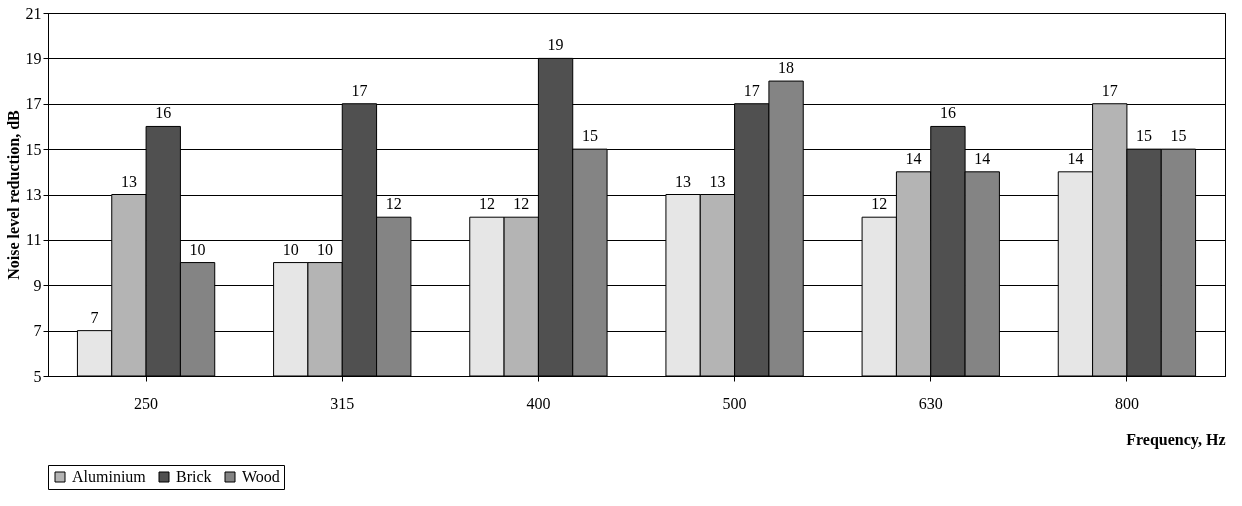 Image resolution: width=1242 pixels, height=506 pixels. I want to click on y-tick-label: 13, so click(33, 194).